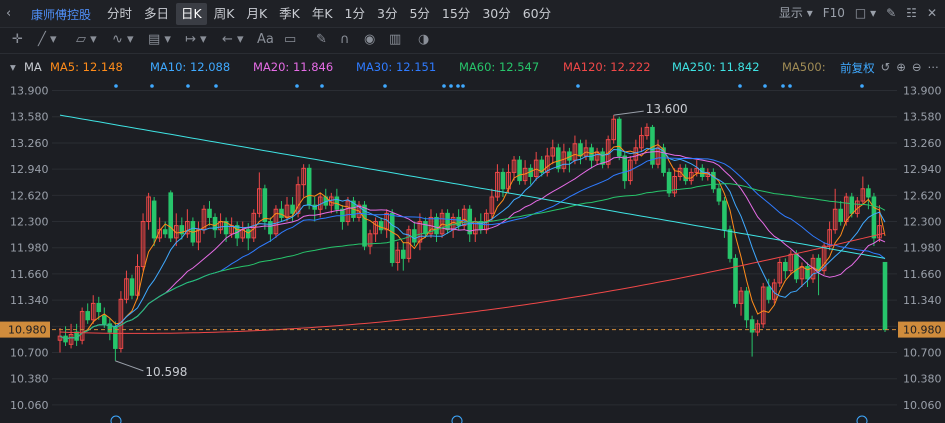 The image size is (945, 423). I want to click on close-icon: ✕, so click(931, 12).